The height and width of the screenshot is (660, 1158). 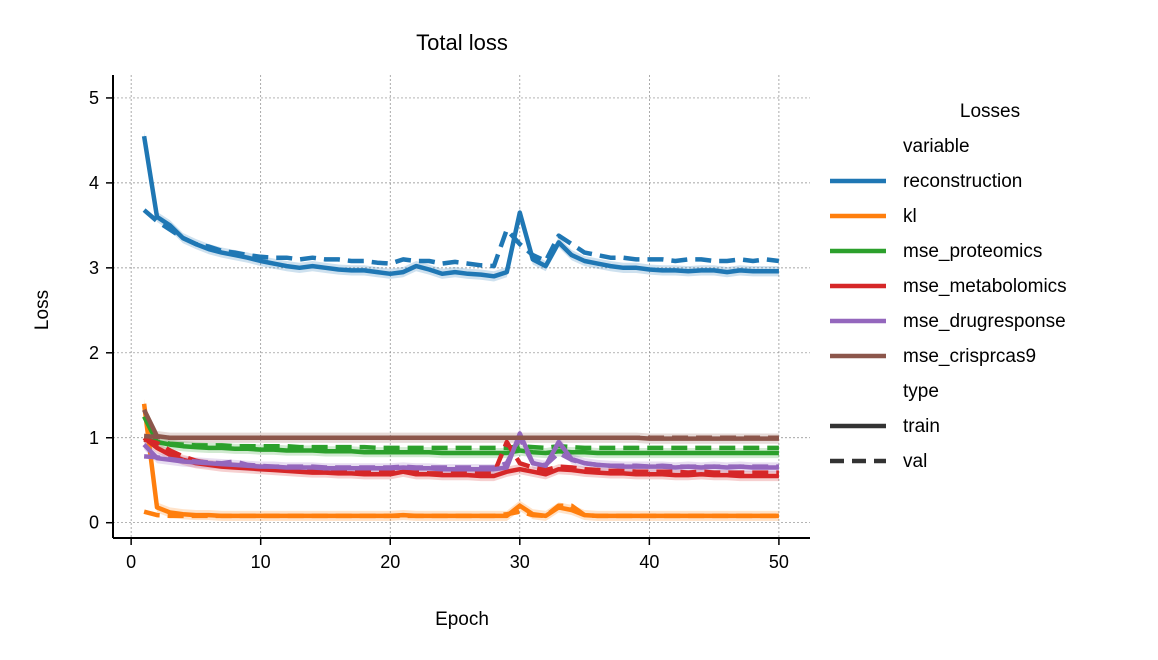 I want to click on legend-label-reconstruction: reconstruction, so click(x=962, y=181).